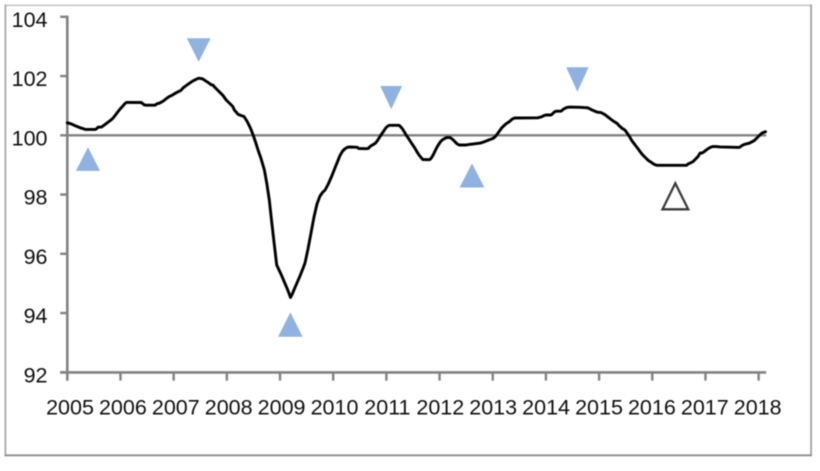 This screenshot has height=471, width=820. What do you see at coordinates (70, 407) in the screenshot?
I see `svg-text: 2005` at bounding box center [70, 407].